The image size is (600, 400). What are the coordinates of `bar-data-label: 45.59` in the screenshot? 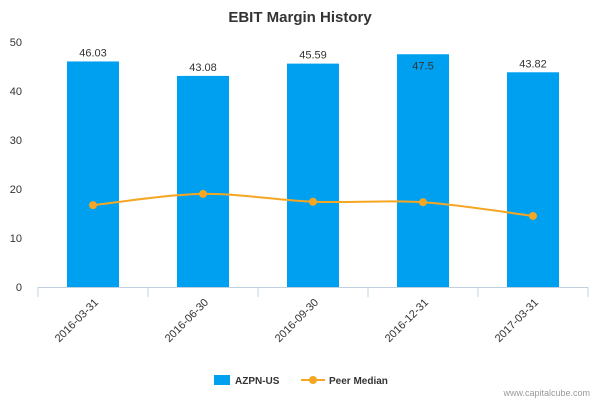 It's located at (313, 56).